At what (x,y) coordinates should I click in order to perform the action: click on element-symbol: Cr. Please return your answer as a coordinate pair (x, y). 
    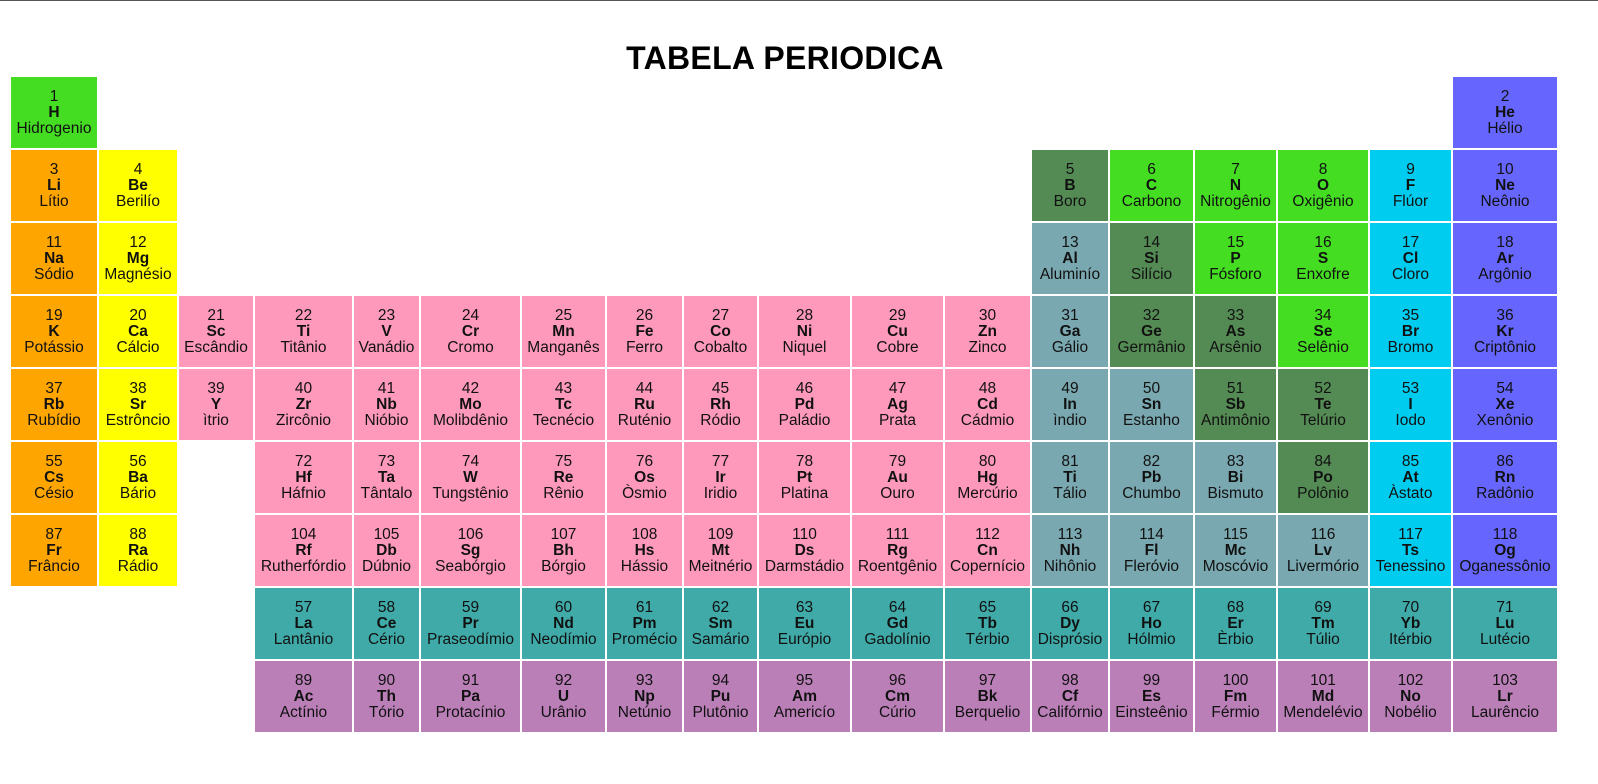
    Looking at the image, I should click on (470, 331).